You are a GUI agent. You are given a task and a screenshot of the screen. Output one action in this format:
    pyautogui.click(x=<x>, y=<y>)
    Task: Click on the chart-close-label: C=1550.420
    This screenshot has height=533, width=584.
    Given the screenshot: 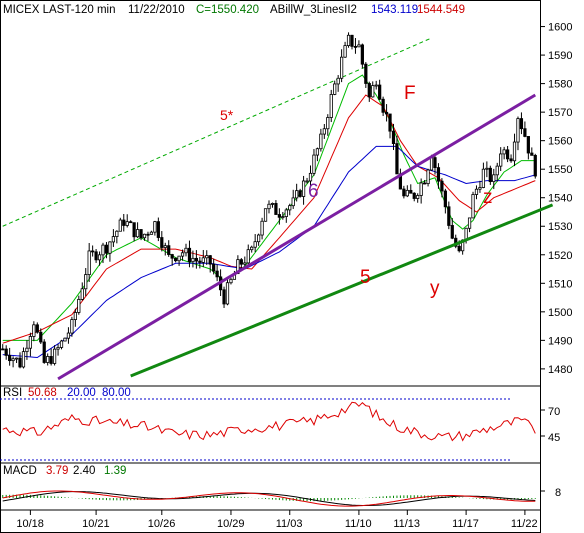 What is the action you would take?
    pyautogui.click(x=227, y=10)
    